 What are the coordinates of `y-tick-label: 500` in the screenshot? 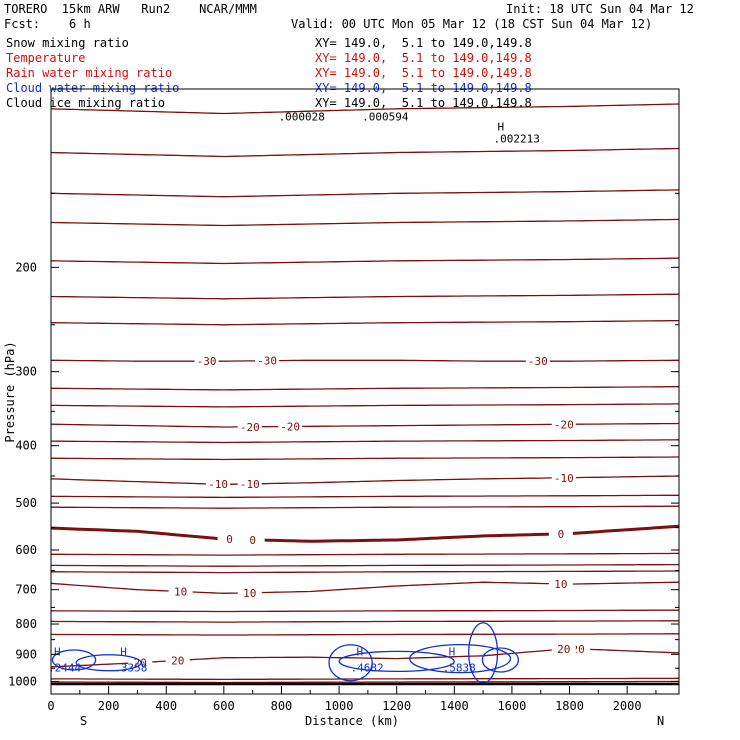 It's located at (26, 503).